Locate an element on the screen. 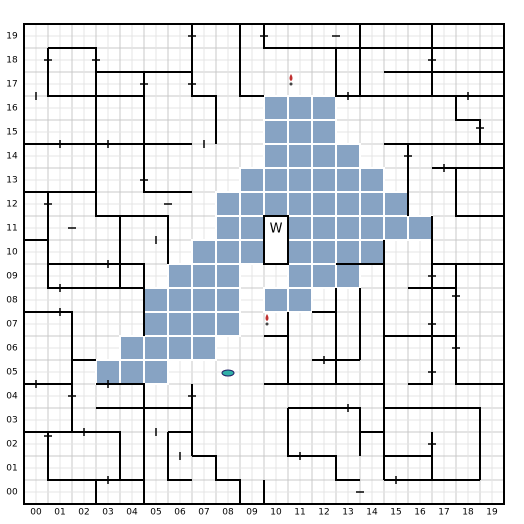  y-label: 08 is located at coordinates (12, 301).